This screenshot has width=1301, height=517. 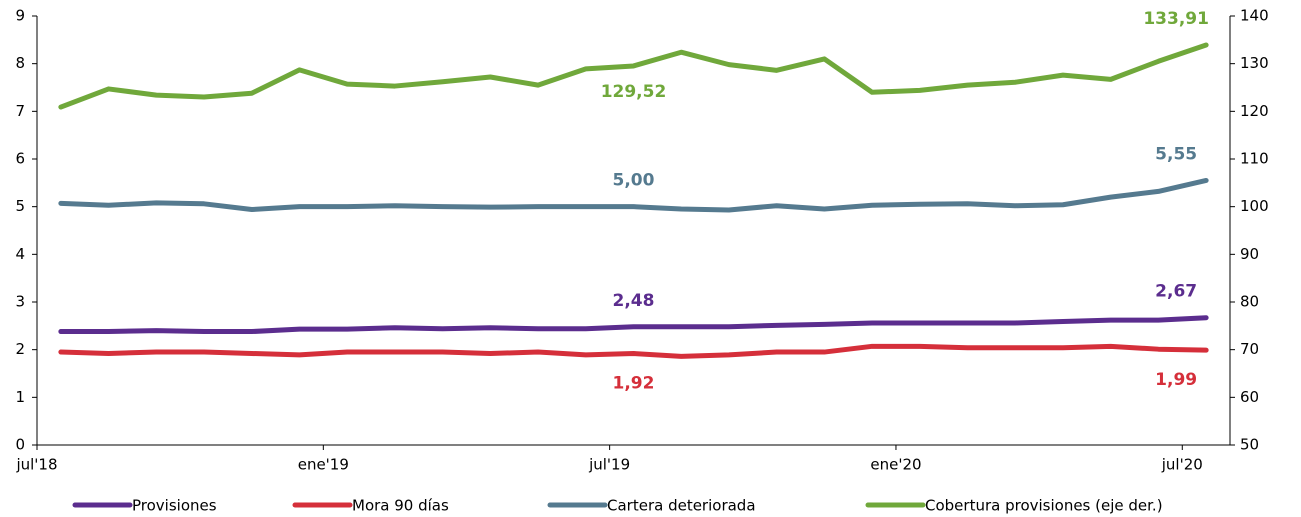 I want to click on y-tick-label: 7, so click(x=20, y=111).